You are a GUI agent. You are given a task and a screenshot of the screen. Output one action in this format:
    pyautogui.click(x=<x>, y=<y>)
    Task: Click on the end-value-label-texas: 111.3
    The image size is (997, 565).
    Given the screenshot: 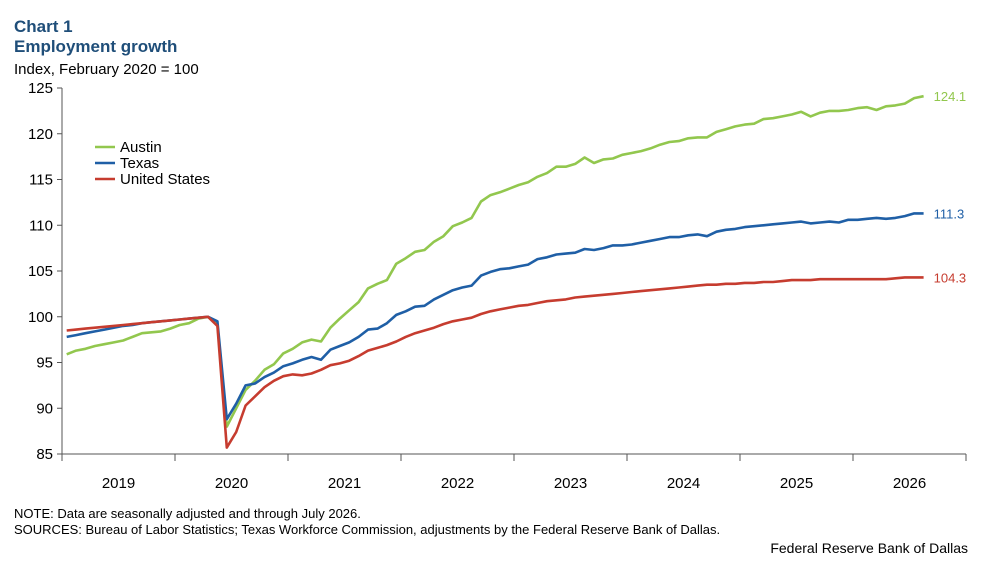 What is the action you would take?
    pyautogui.click(x=949, y=213)
    